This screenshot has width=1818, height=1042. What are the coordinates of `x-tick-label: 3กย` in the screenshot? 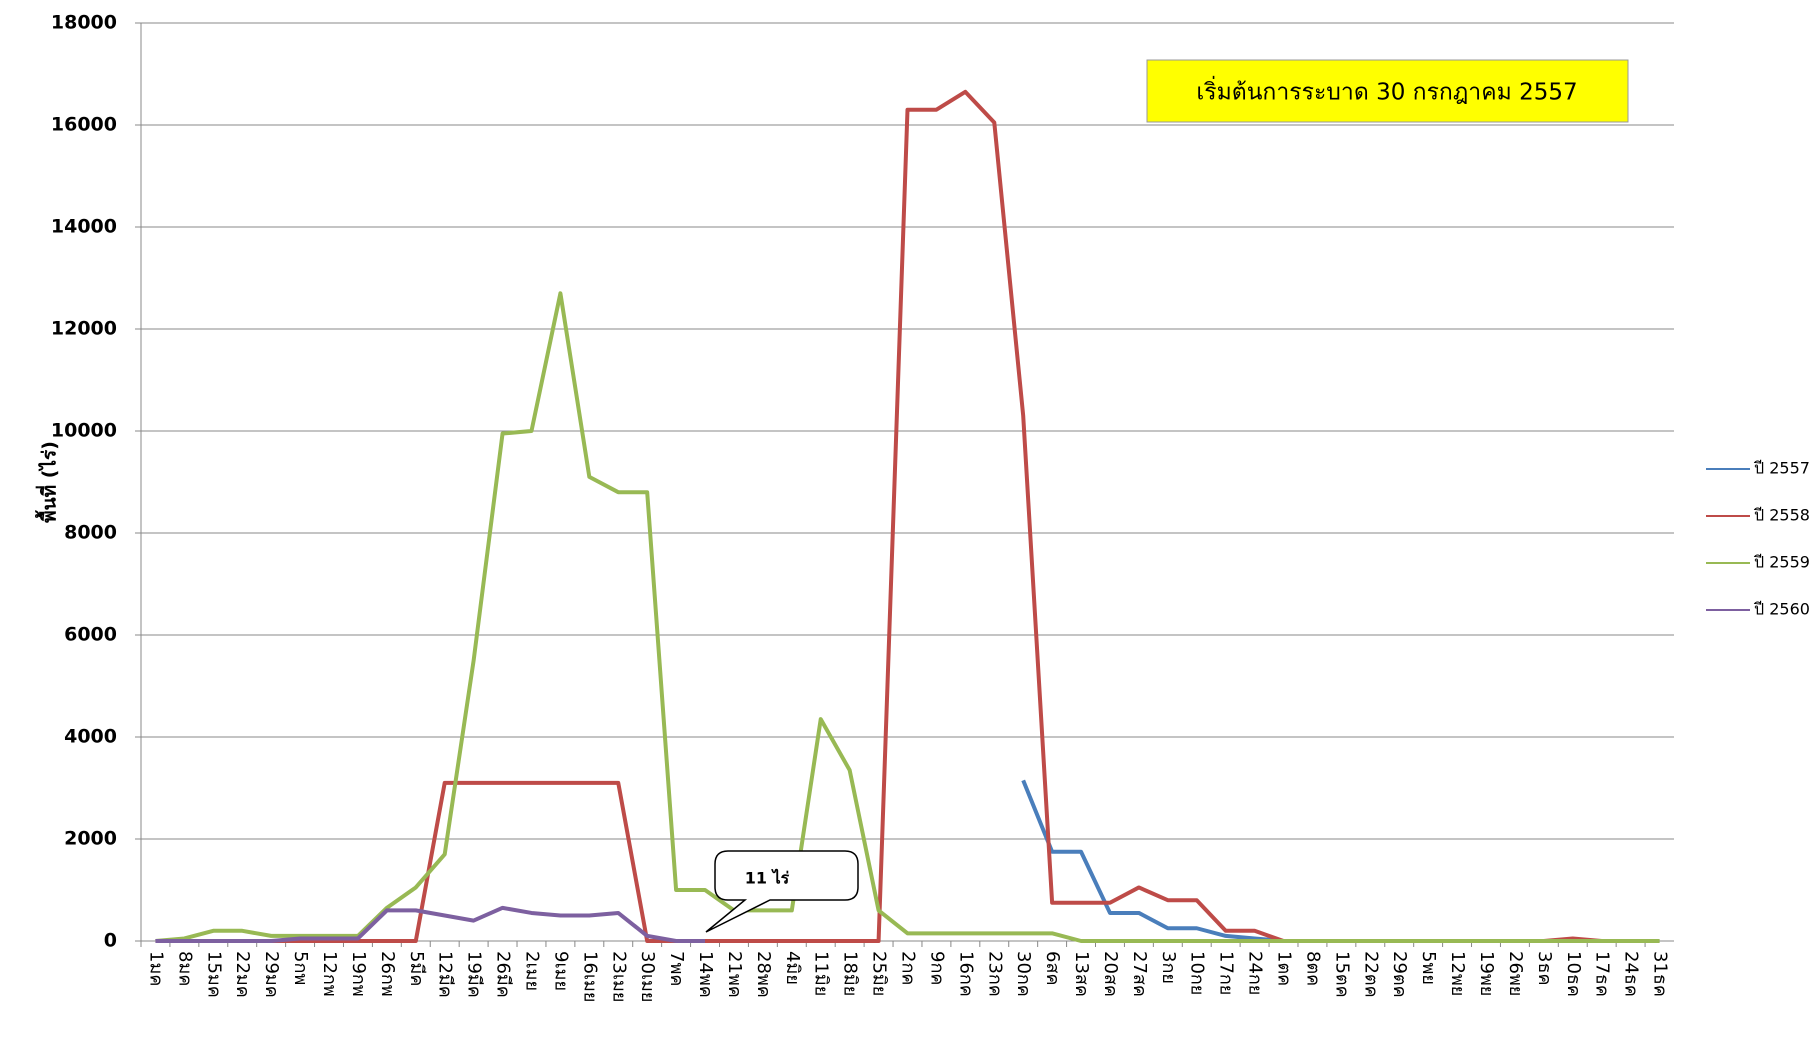 It's located at (1168, 967).